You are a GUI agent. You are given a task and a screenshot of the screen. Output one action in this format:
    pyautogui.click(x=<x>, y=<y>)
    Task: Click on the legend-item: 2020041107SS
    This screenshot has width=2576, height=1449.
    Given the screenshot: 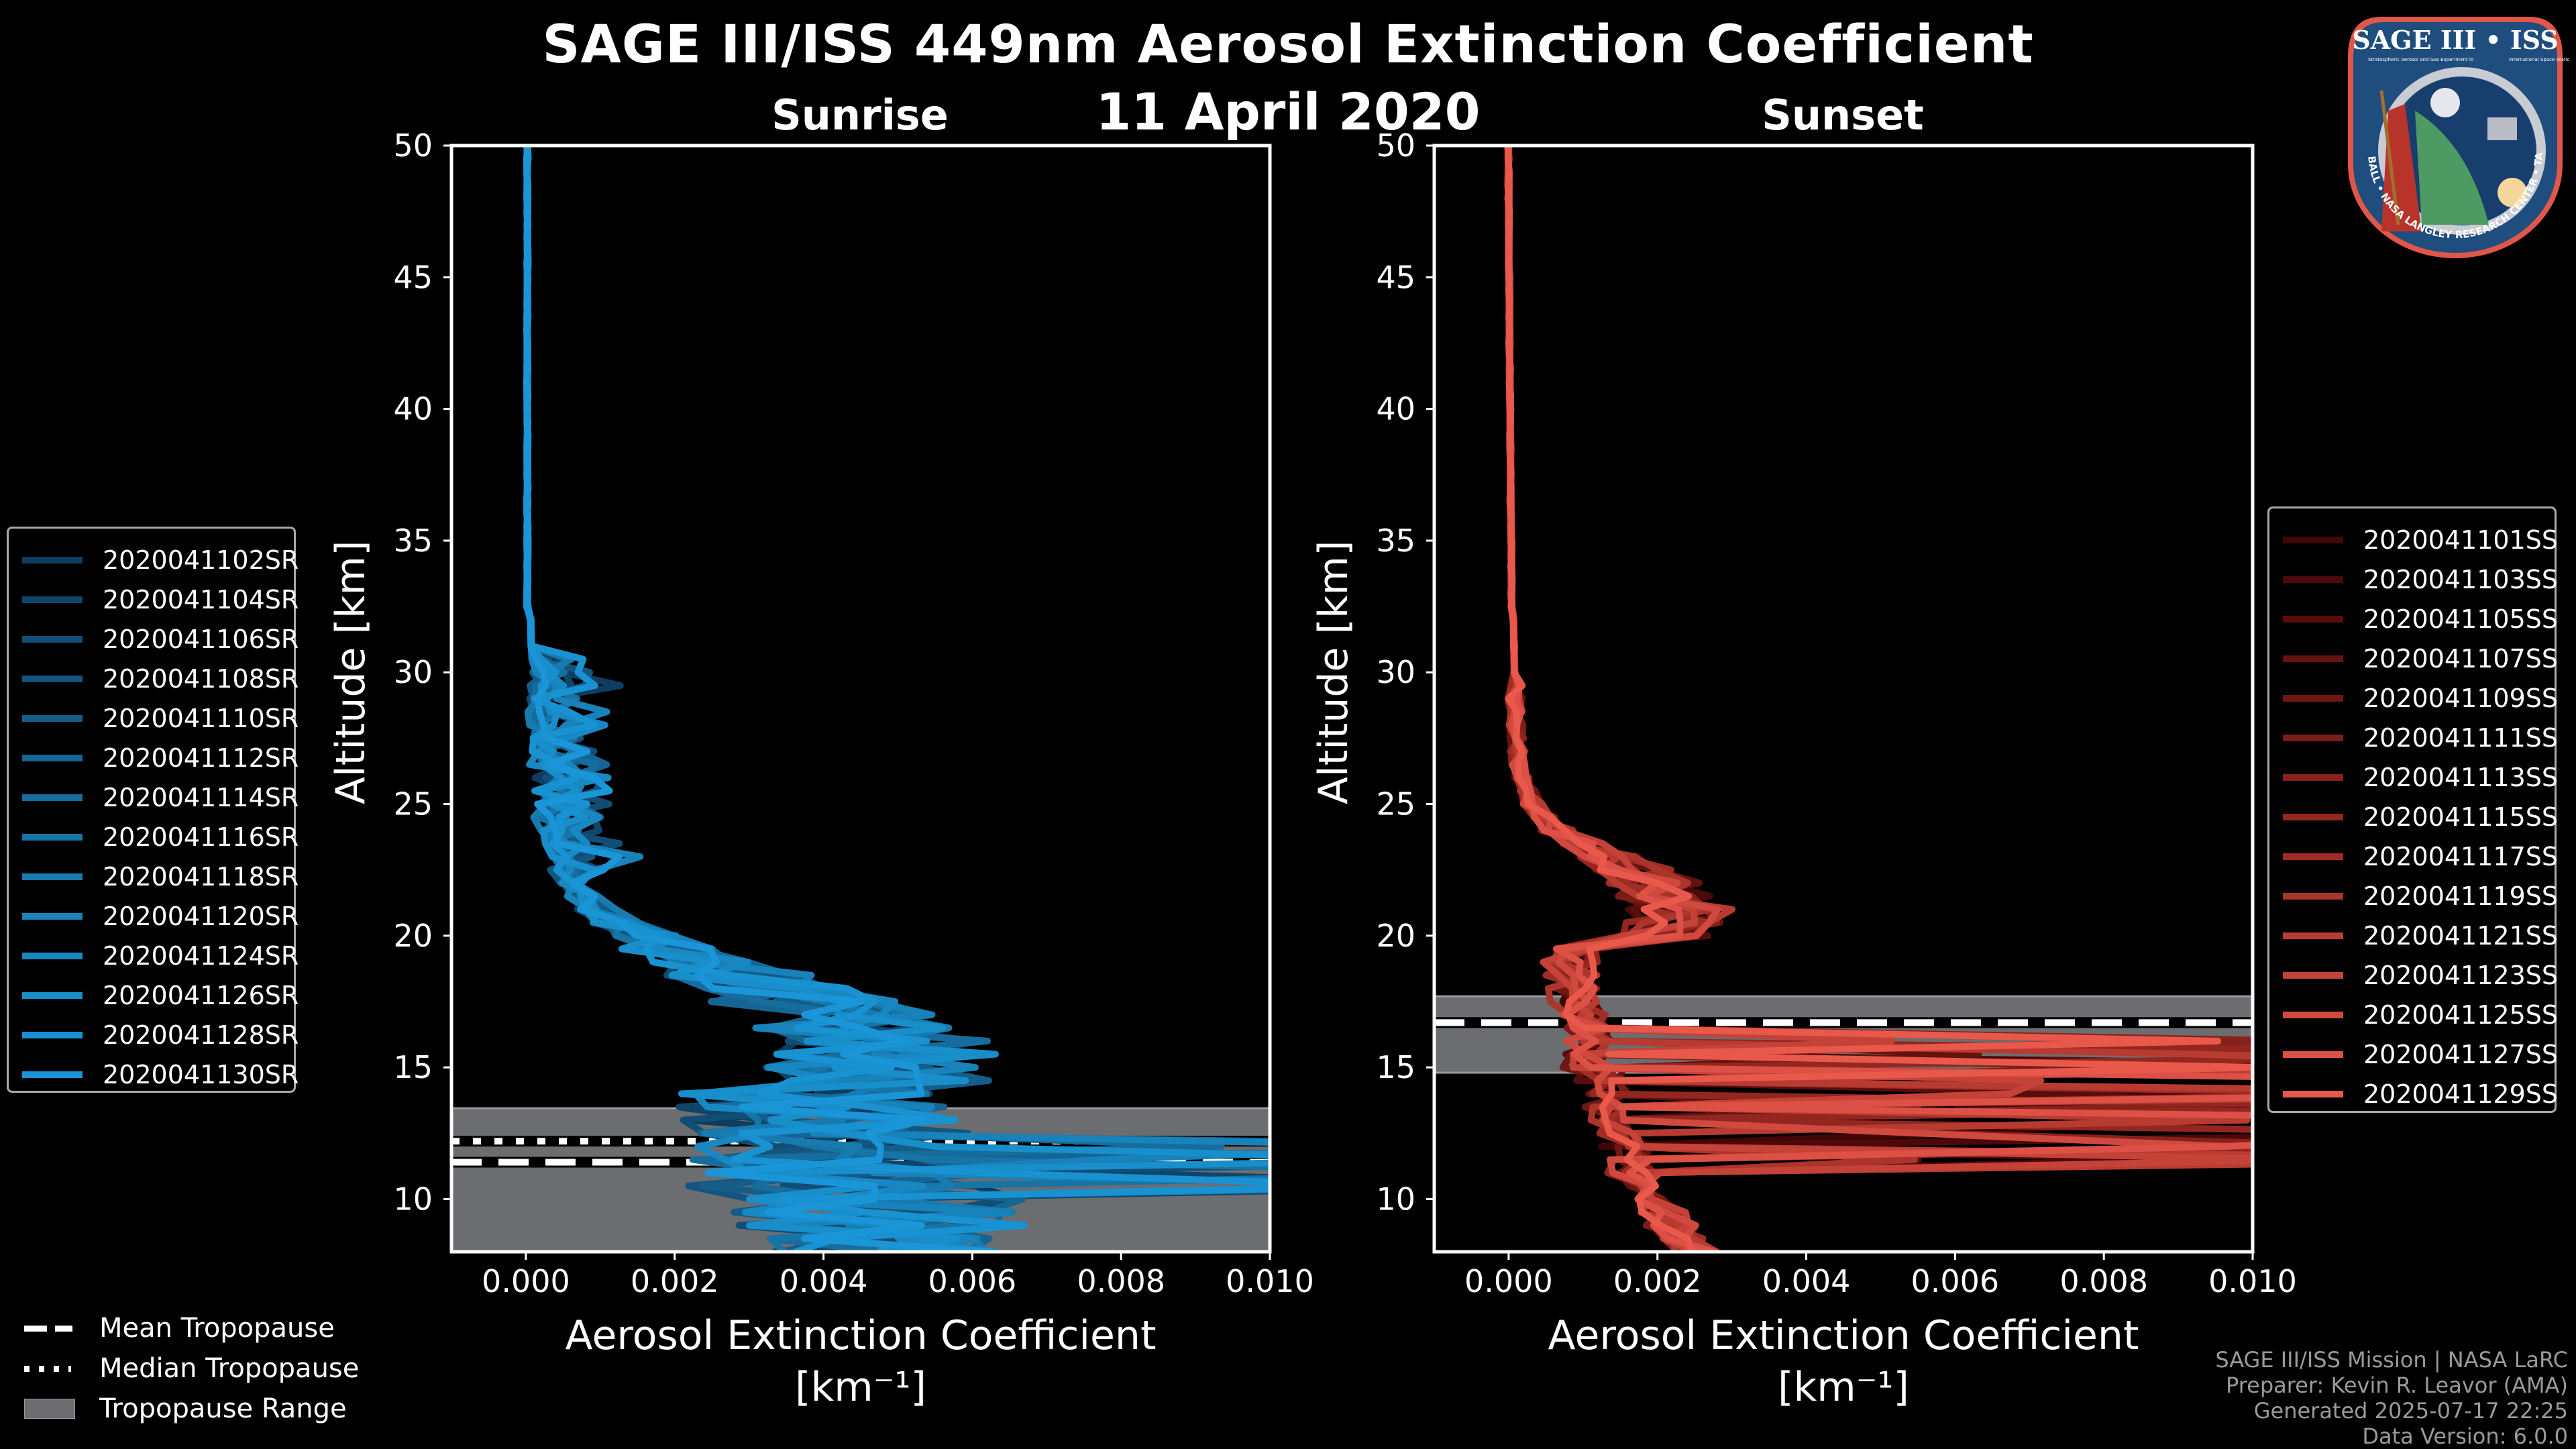 What is the action you would take?
    pyautogui.click(x=2413, y=659)
    